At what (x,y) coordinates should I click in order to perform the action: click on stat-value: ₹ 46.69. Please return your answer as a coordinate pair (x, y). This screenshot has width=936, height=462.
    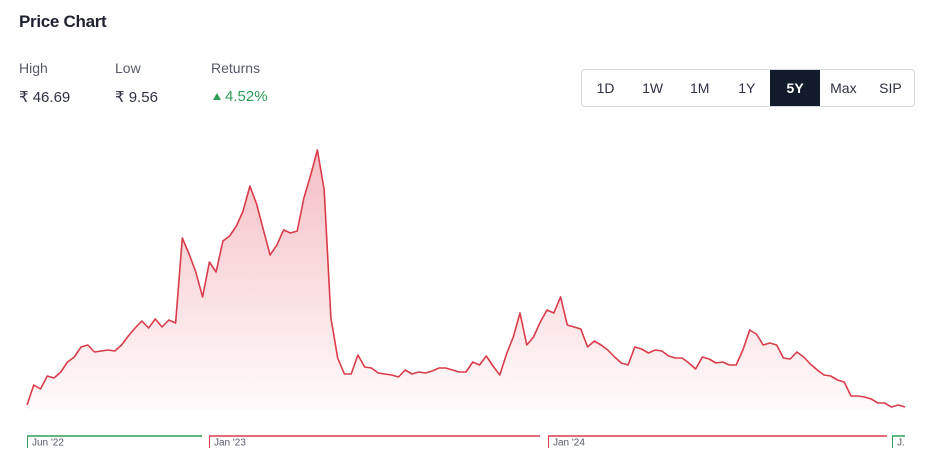
    Looking at the image, I should click on (45, 97).